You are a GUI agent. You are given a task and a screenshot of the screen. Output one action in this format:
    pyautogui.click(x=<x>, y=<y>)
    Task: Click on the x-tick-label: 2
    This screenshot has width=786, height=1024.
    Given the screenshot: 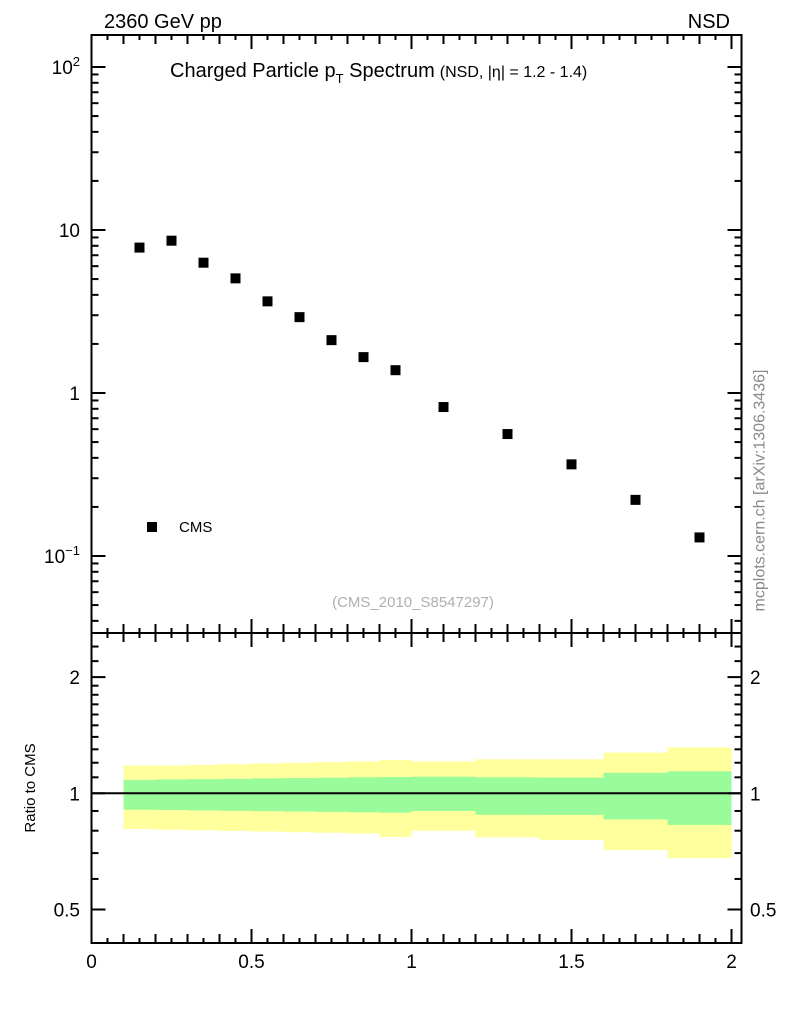 What is the action you would take?
    pyautogui.click(x=731, y=962)
    